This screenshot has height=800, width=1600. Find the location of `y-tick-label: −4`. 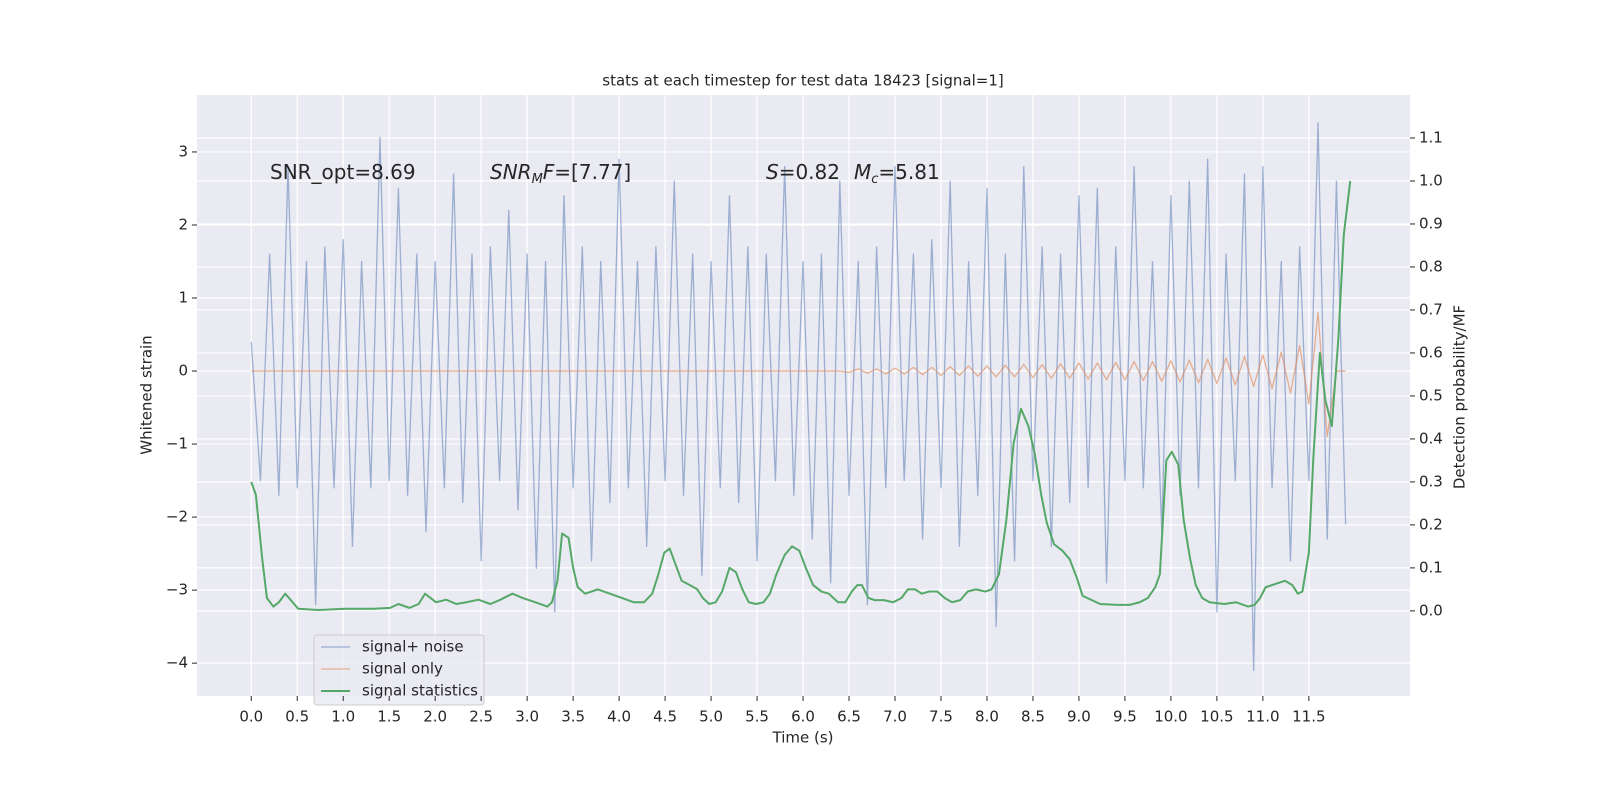

y-tick-label: −4 is located at coordinates (177, 663).